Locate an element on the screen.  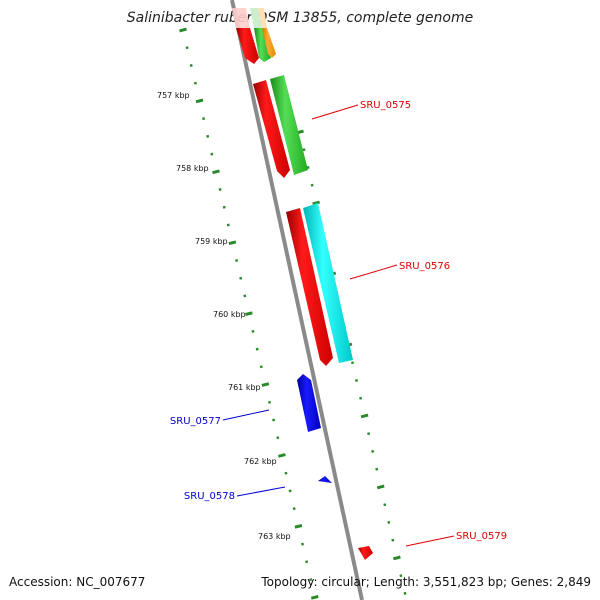
feature-red-top-ghost is located at coordinates (241, 18).